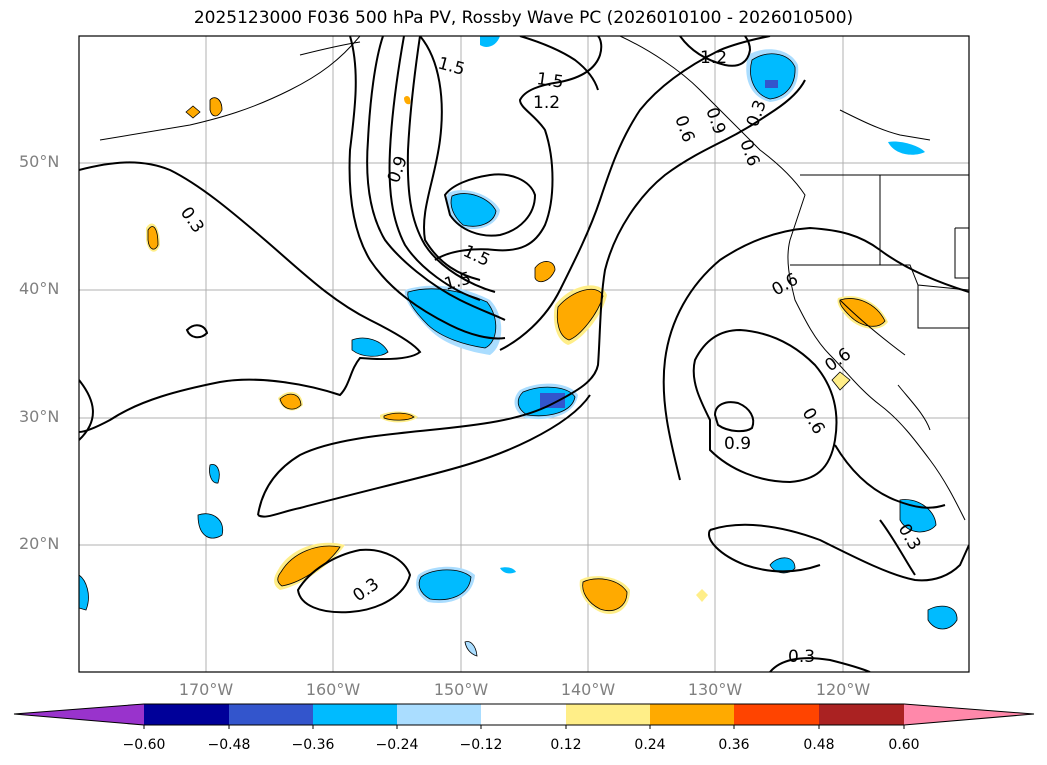  Describe the element at coordinates (313, 745) in the screenshot. I see `colorbar-tick-label: −0.36` at that location.